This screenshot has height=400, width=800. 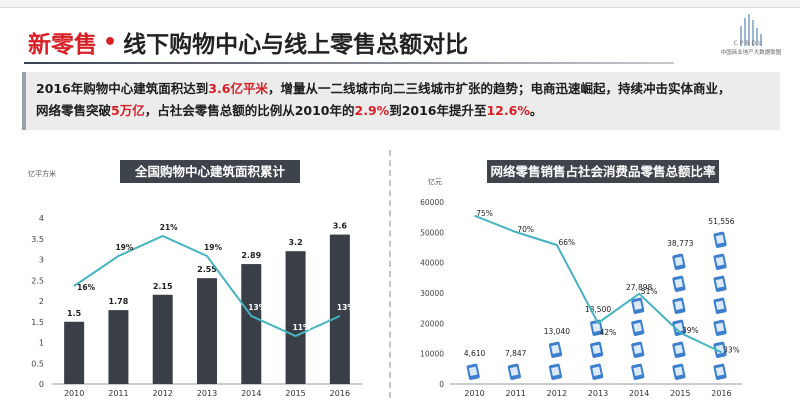 I want to click on title-main: 线下购物中心与线上零售总额对比, so click(x=296, y=45).